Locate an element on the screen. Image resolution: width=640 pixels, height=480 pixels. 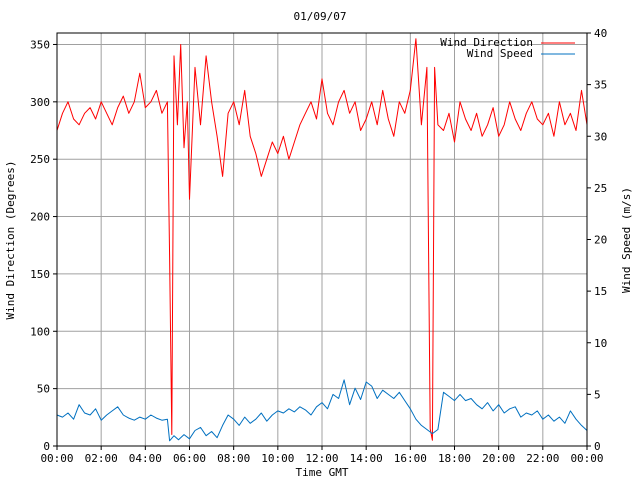
x-tick-label: 22:00 is located at coordinates (542, 458).